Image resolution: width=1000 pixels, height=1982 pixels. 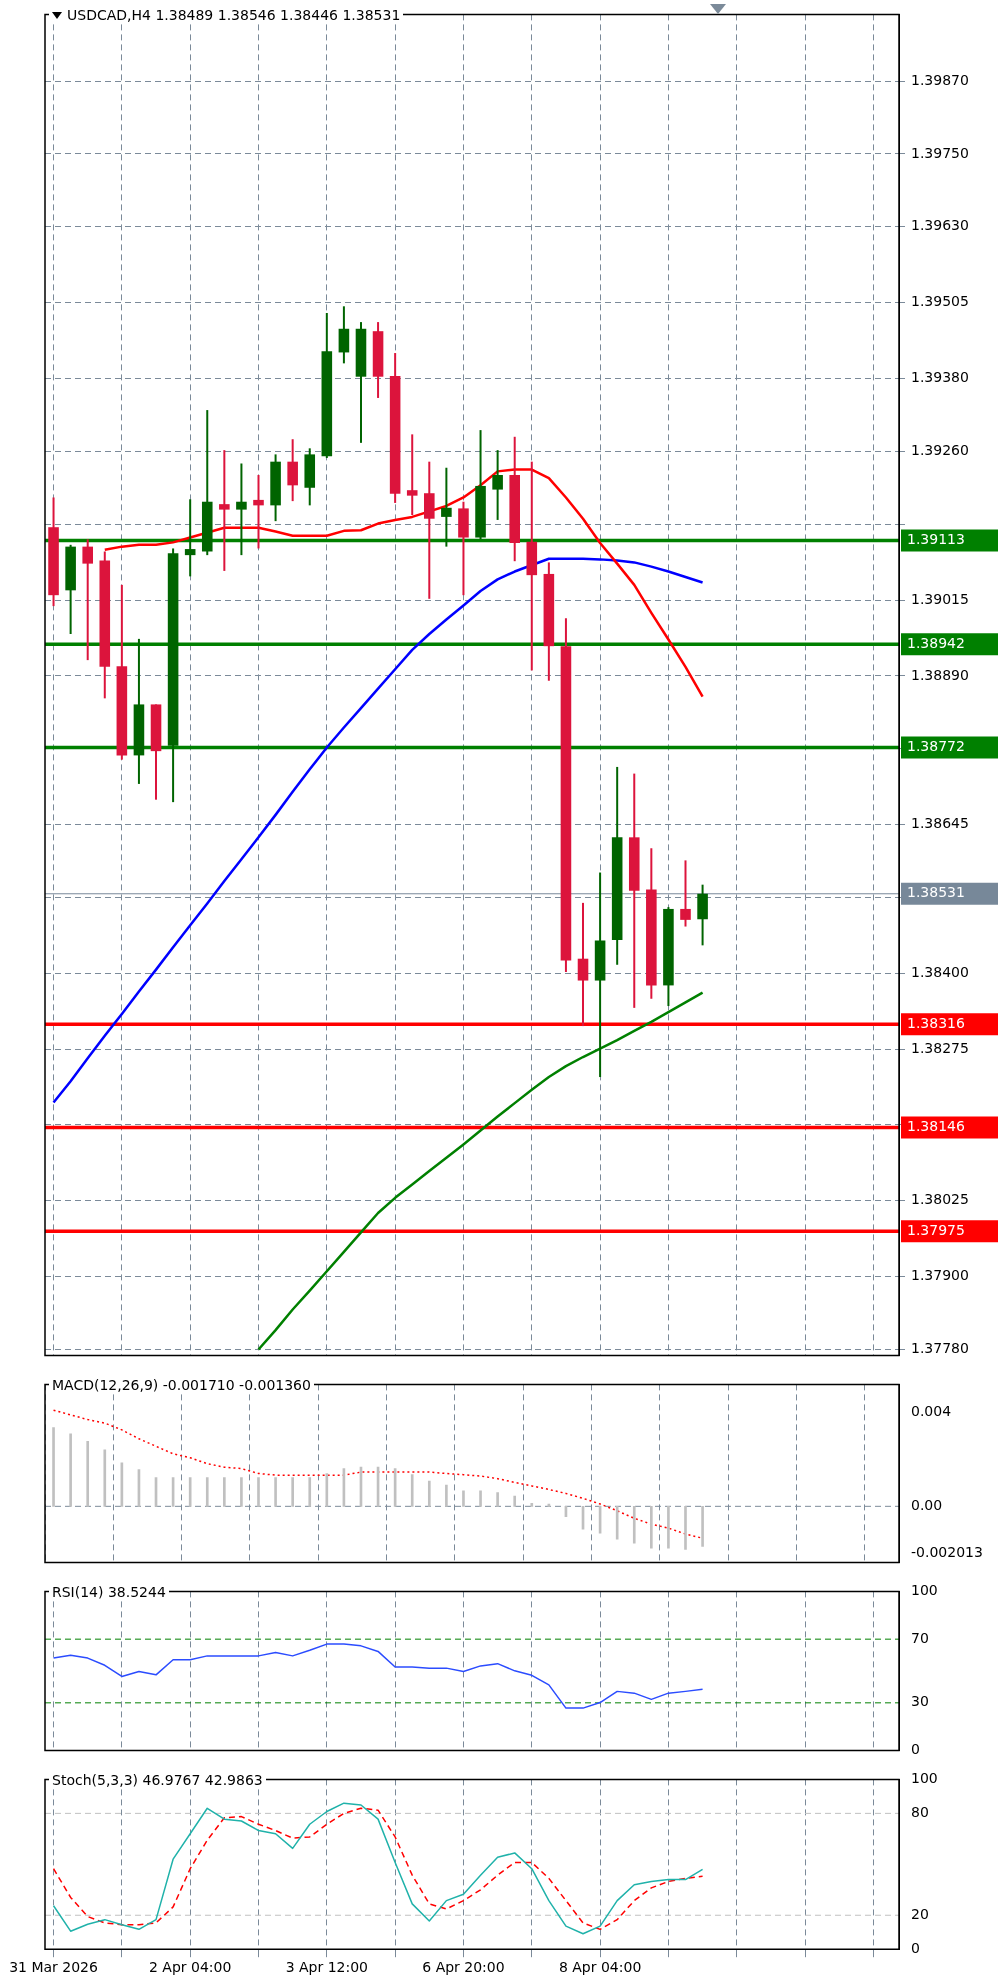 I want to click on y-tick-label: 1.39380, so click(x=940, y=377).